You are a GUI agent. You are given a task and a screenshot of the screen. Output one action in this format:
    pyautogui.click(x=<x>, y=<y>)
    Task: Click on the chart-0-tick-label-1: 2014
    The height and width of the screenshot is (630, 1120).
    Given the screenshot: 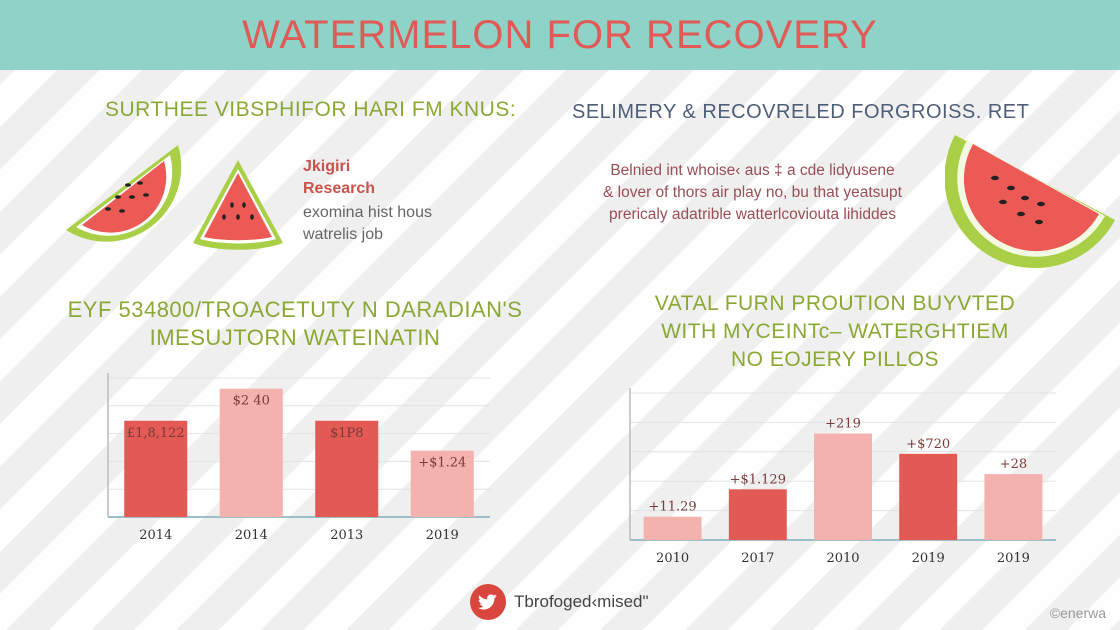 What is the action you would take?
    pyautogui.click(x=251, y=535)
    